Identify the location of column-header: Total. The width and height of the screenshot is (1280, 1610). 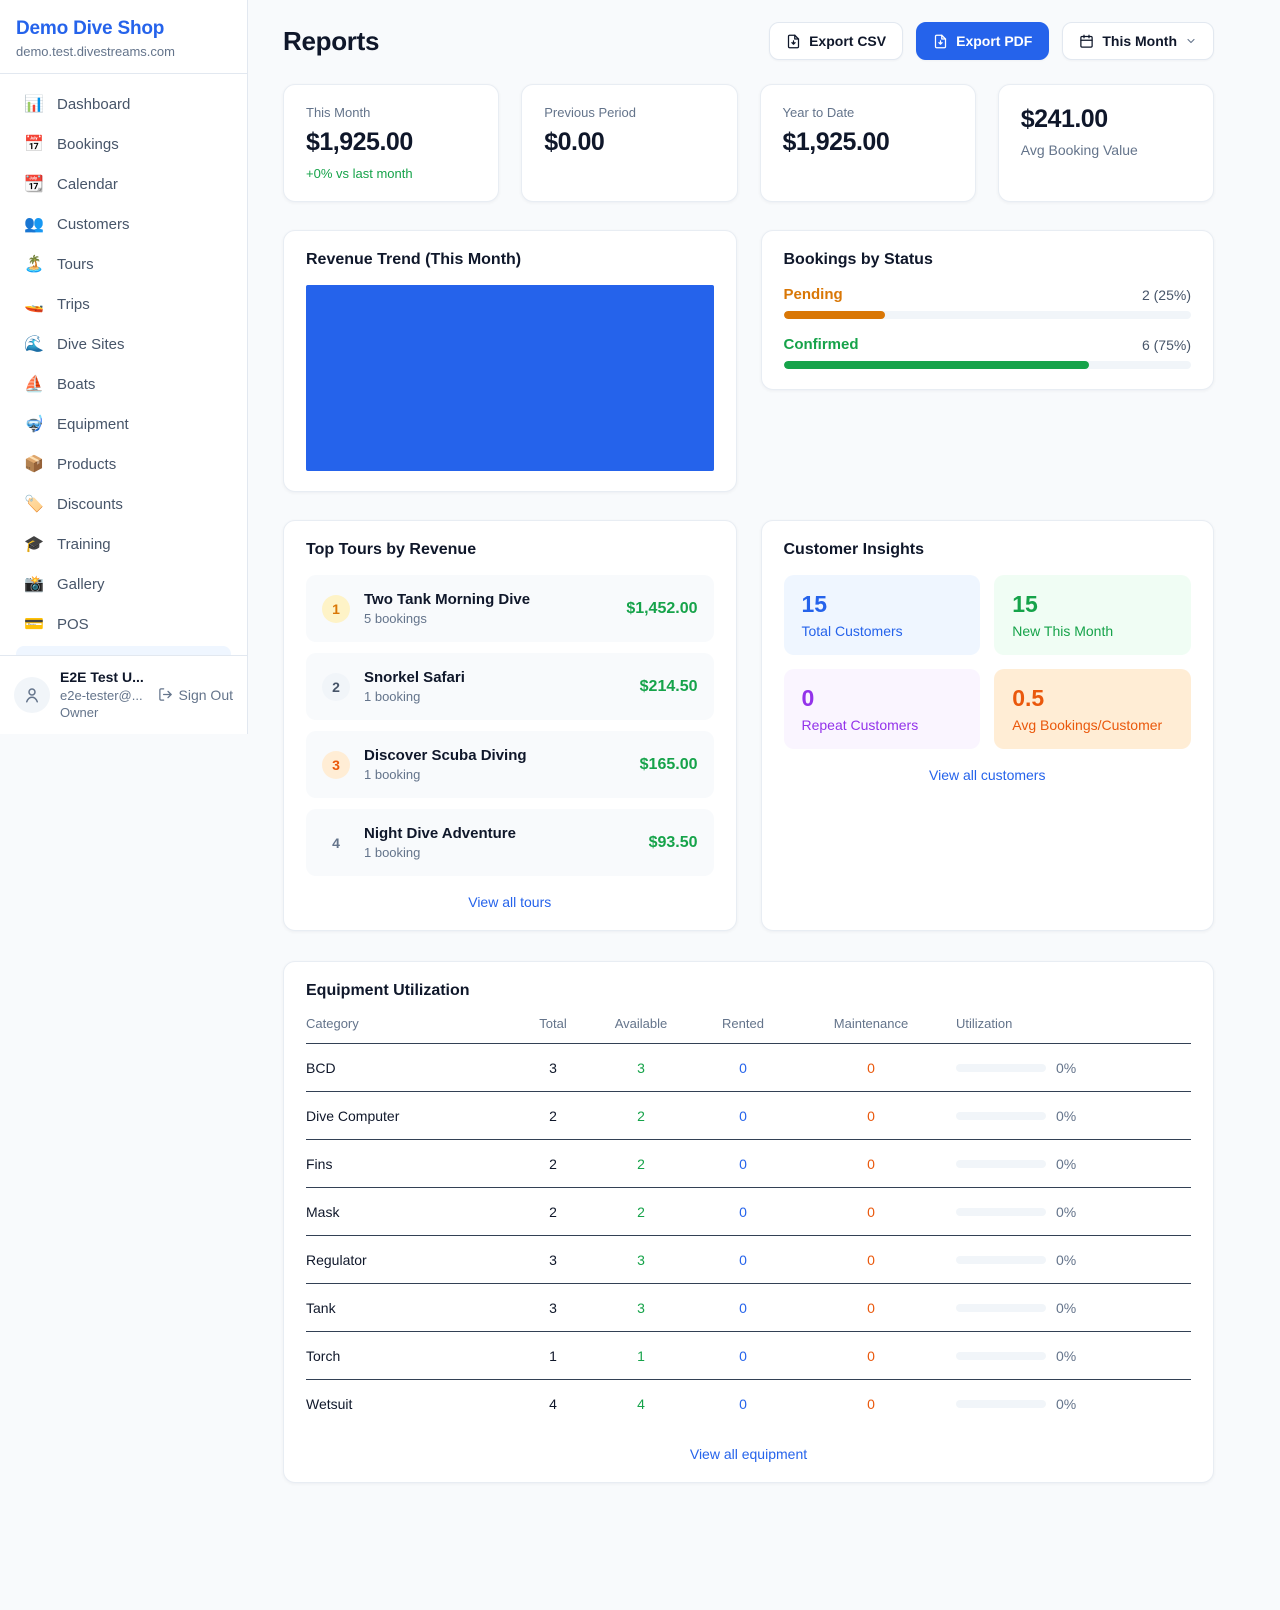
(553, 1023).